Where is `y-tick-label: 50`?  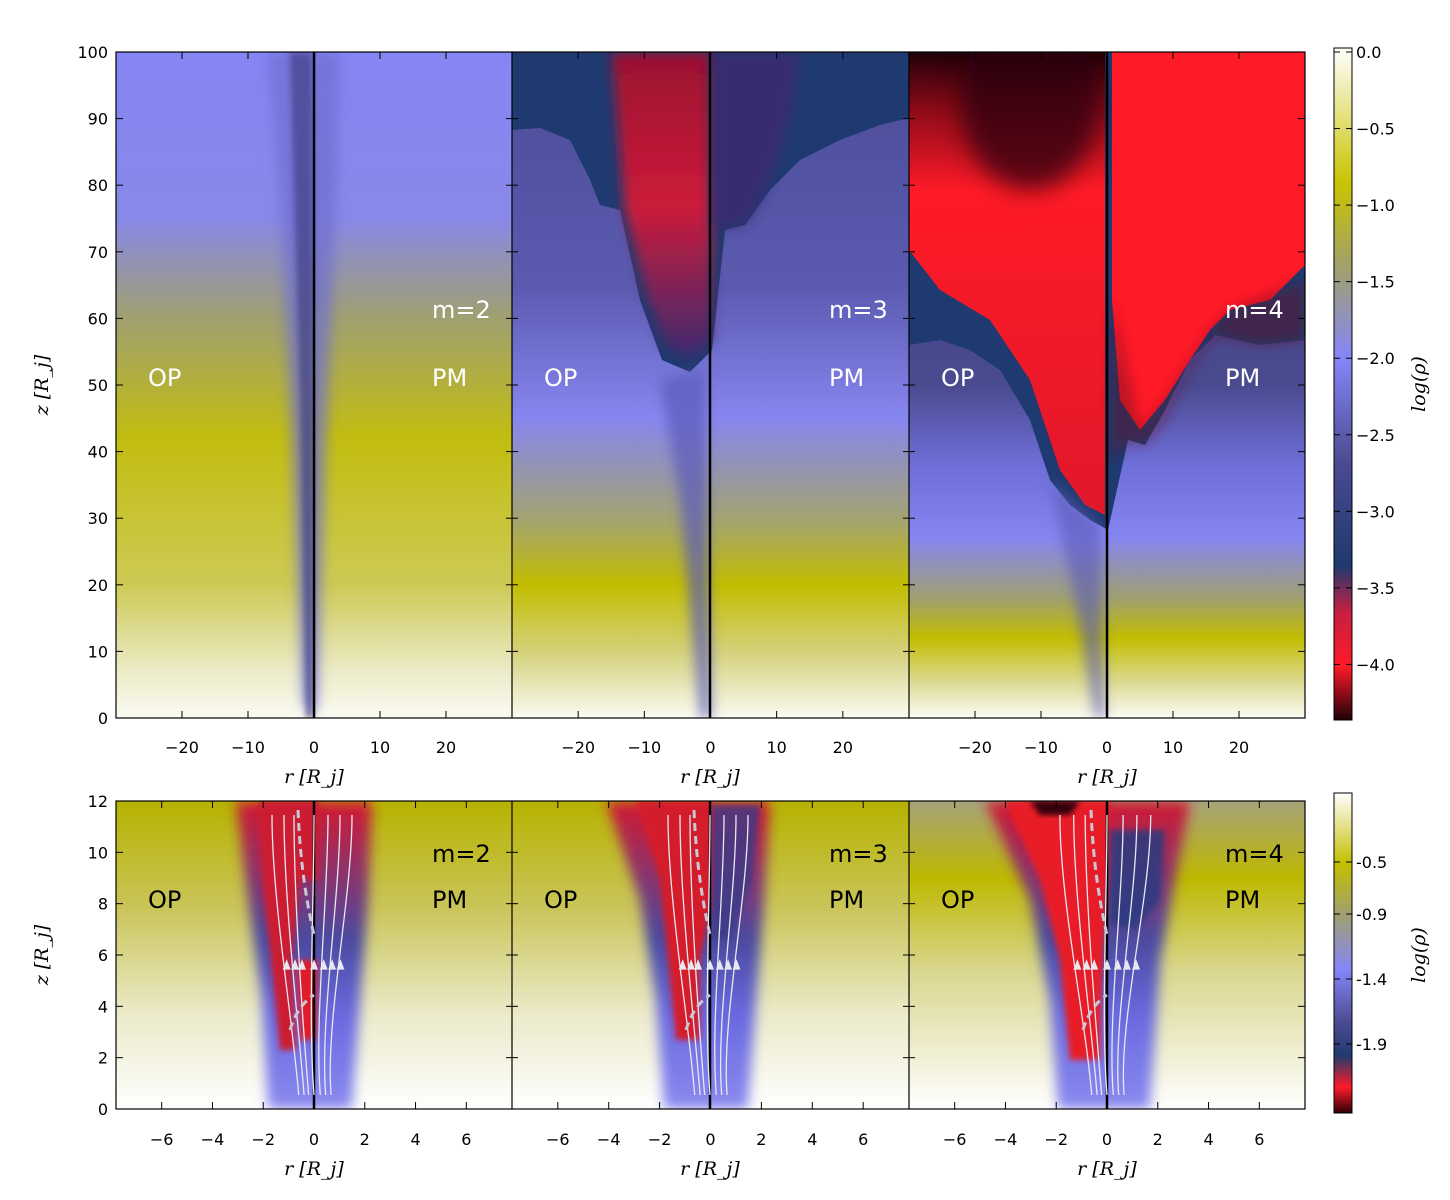 y-tick-label: 50 is located at coordinates (98, 385).